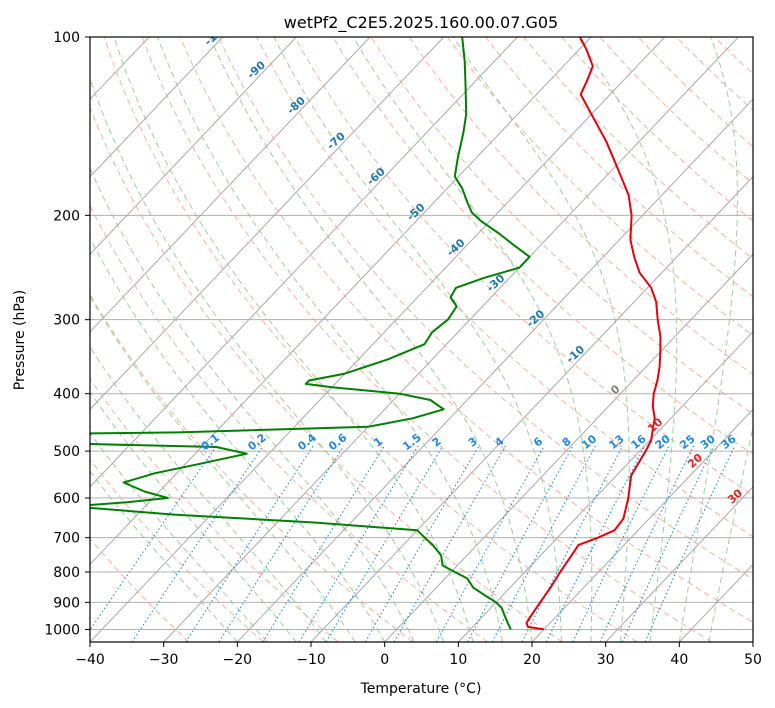 Image resolution: width=775 pixels, height=708 pixels. Describe the element at coordinates (62, 630) in the screenshot. I see `y-tick-label: 1000` at that location.